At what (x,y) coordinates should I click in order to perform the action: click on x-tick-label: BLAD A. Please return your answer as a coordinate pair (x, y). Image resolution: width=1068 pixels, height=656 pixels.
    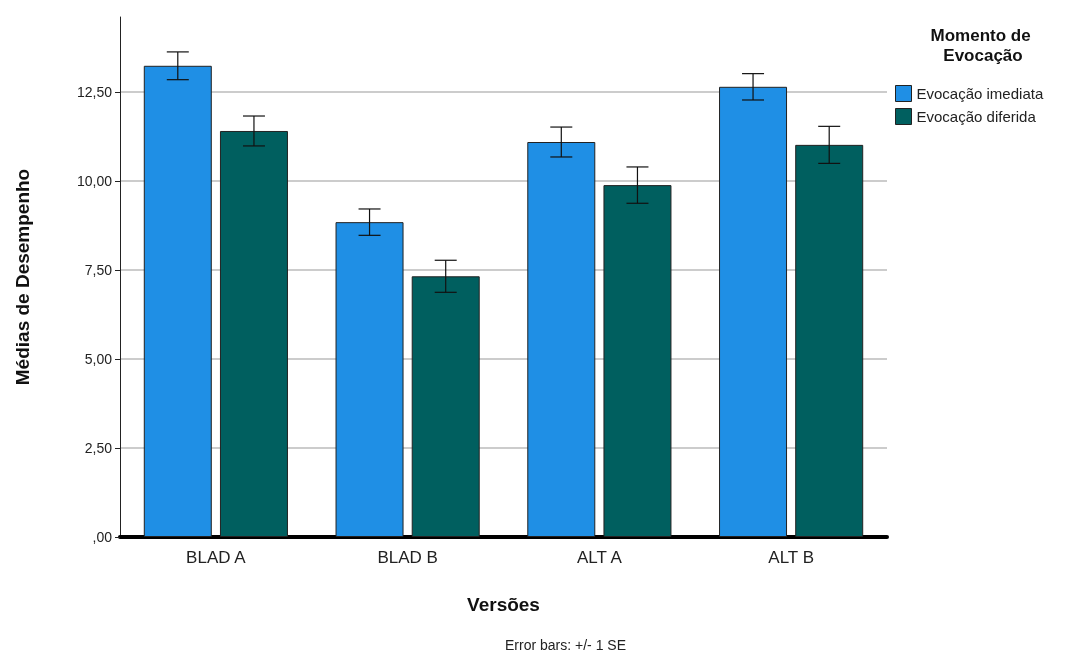
    Looking at the image, I should click on (216, 557).